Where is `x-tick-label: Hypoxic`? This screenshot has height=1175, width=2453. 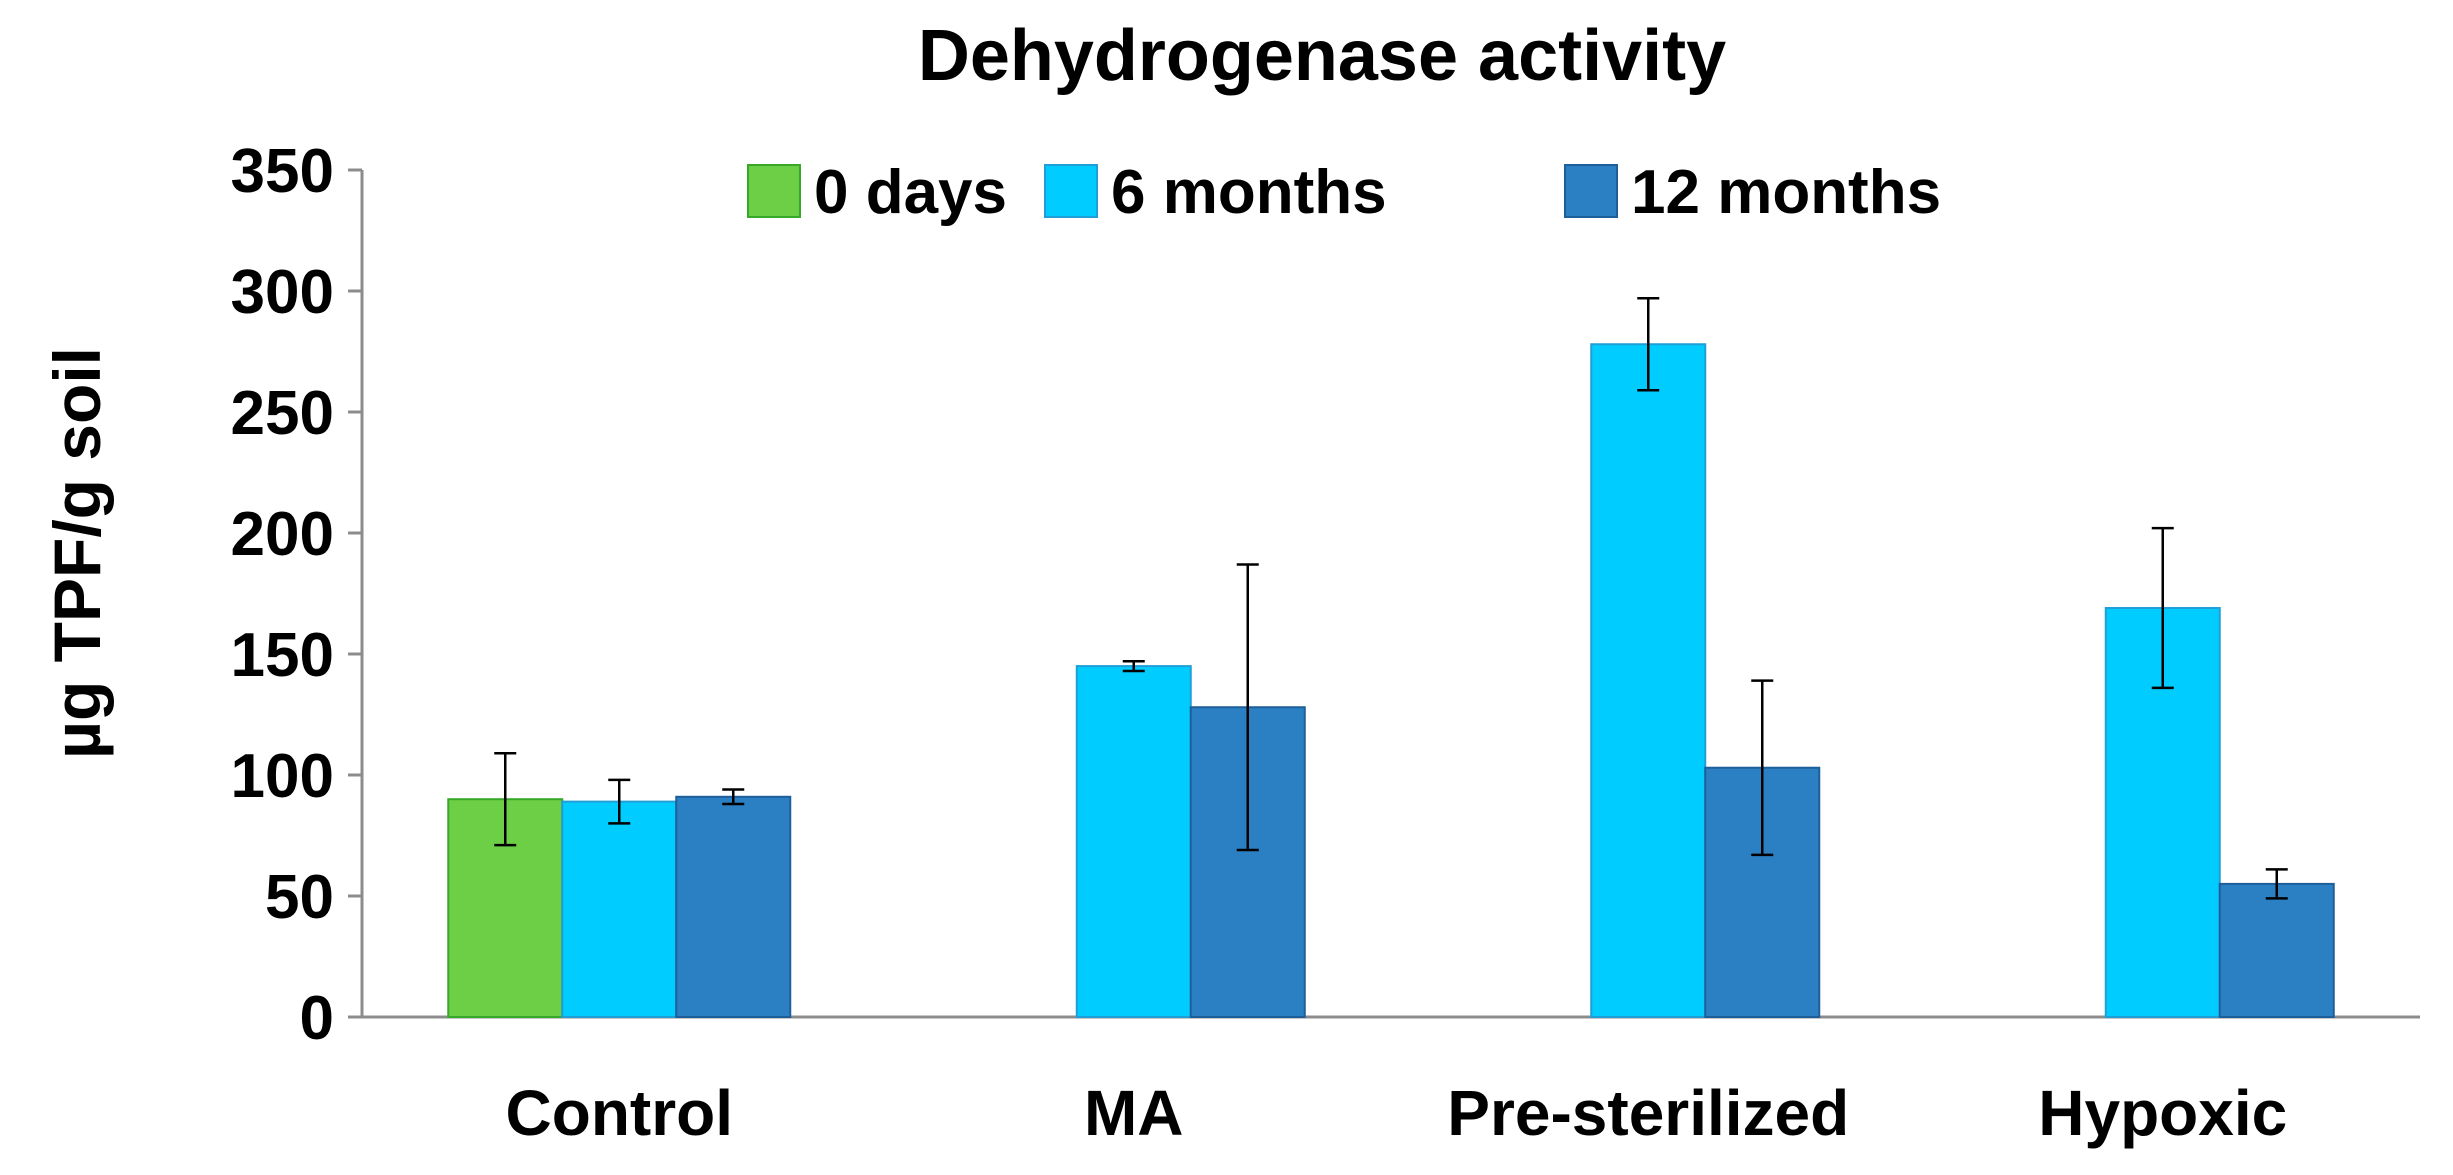 x-tick-label: Hypoxic is located at coordinates (2162, 1113).